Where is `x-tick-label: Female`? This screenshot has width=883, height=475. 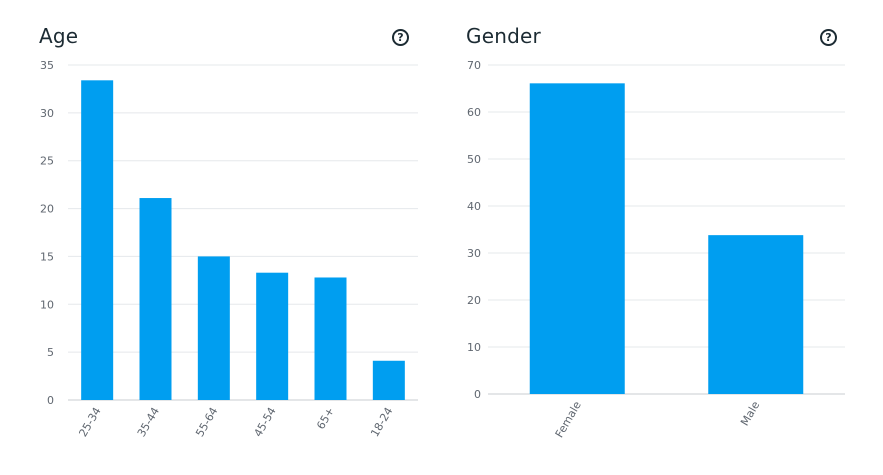
x-tick-label: Female is located at coordinates (568, 419).